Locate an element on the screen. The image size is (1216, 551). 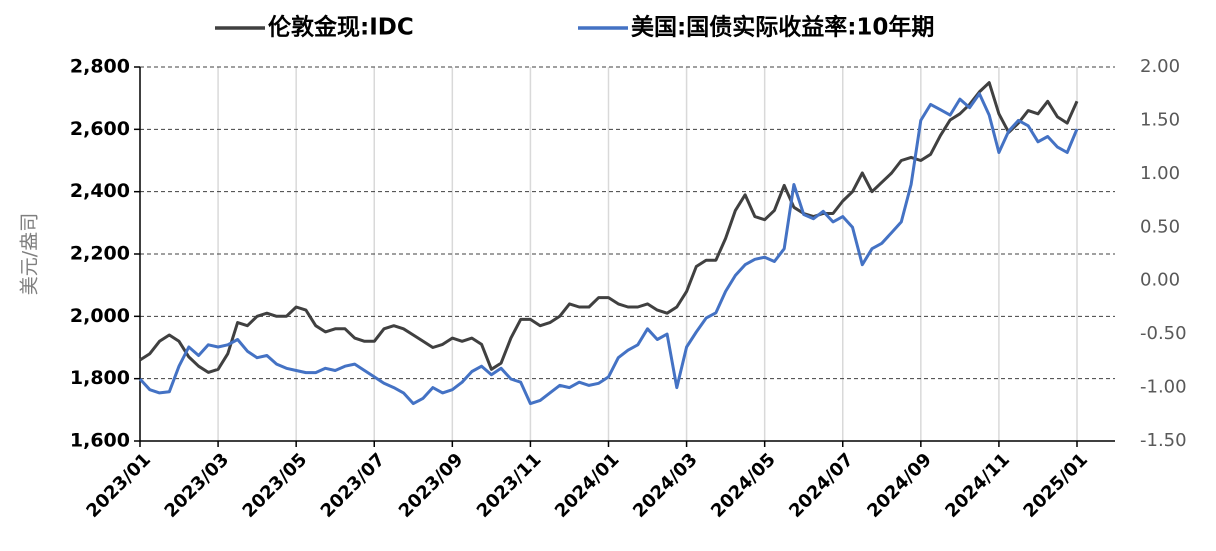
y2-tick-label: 0.00 is located at coordinates (1160, 280).